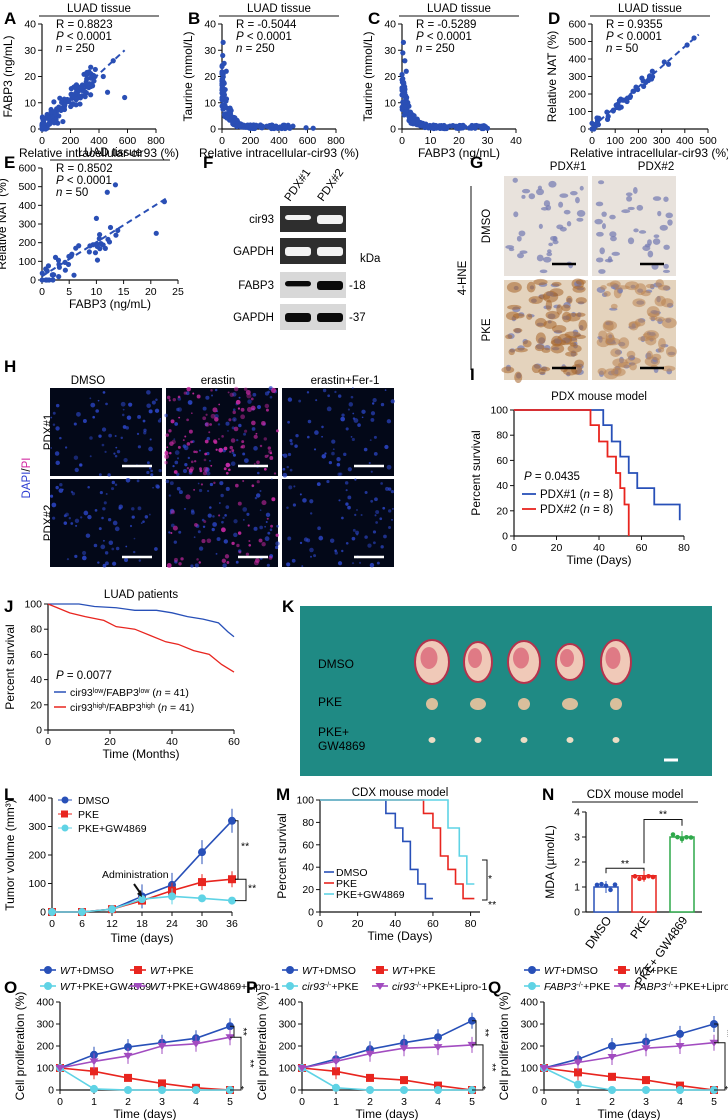 Image resolution: width=728 pixels, height=1120 pixels. Describe the element at coordinates (27, 463) in the screenshot. I see `stain-pi: PI` at that location.